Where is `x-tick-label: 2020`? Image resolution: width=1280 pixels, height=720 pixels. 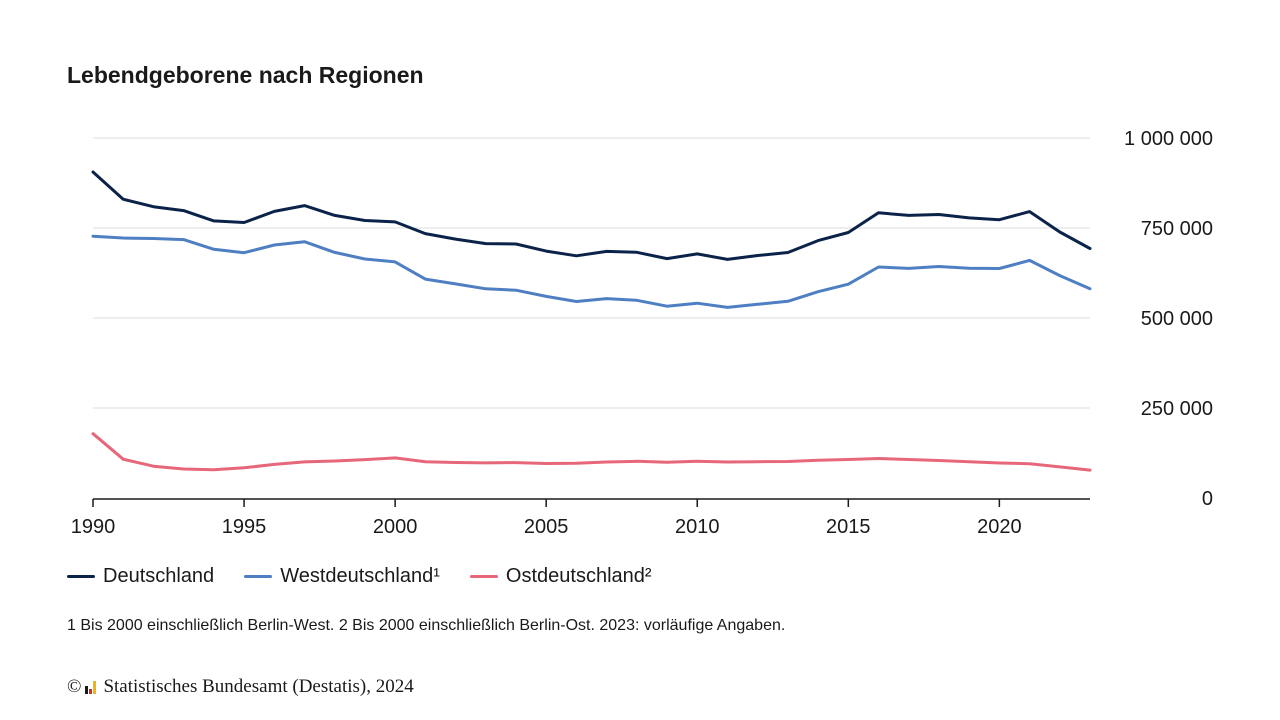 x-tick-label: 2020 is located at coordinates (999, 527).